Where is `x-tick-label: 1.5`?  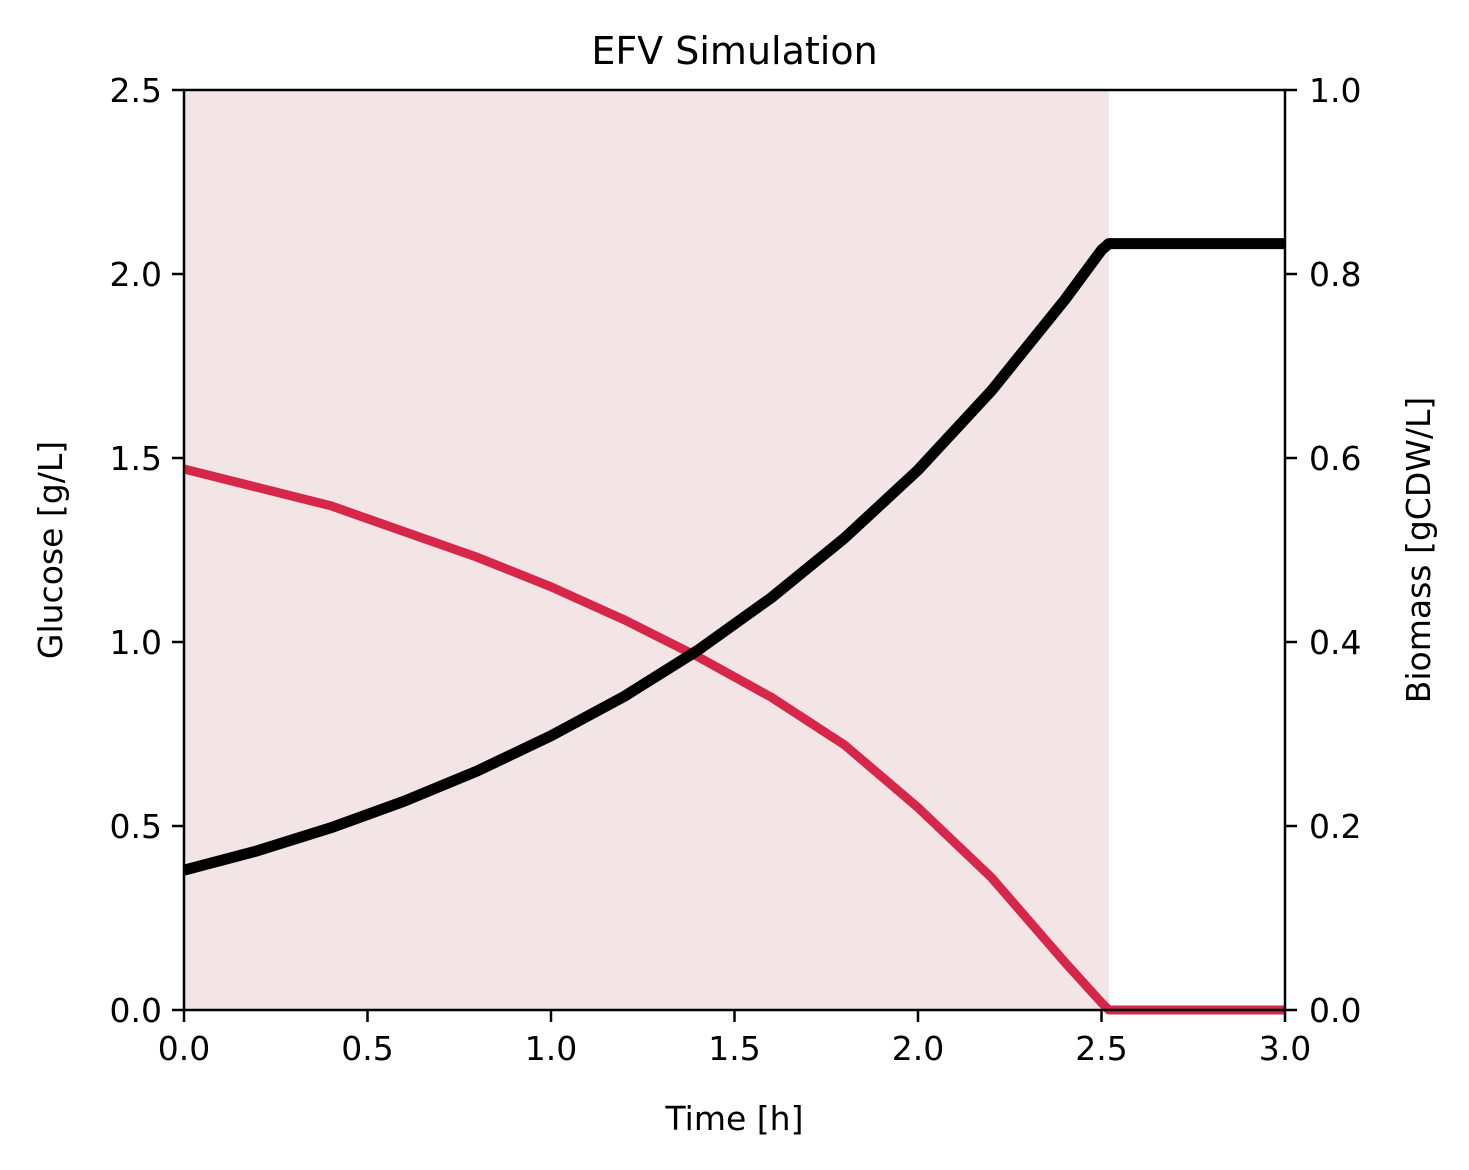 x-tick-label: 1.5 is located at coordinates (734, 1048).